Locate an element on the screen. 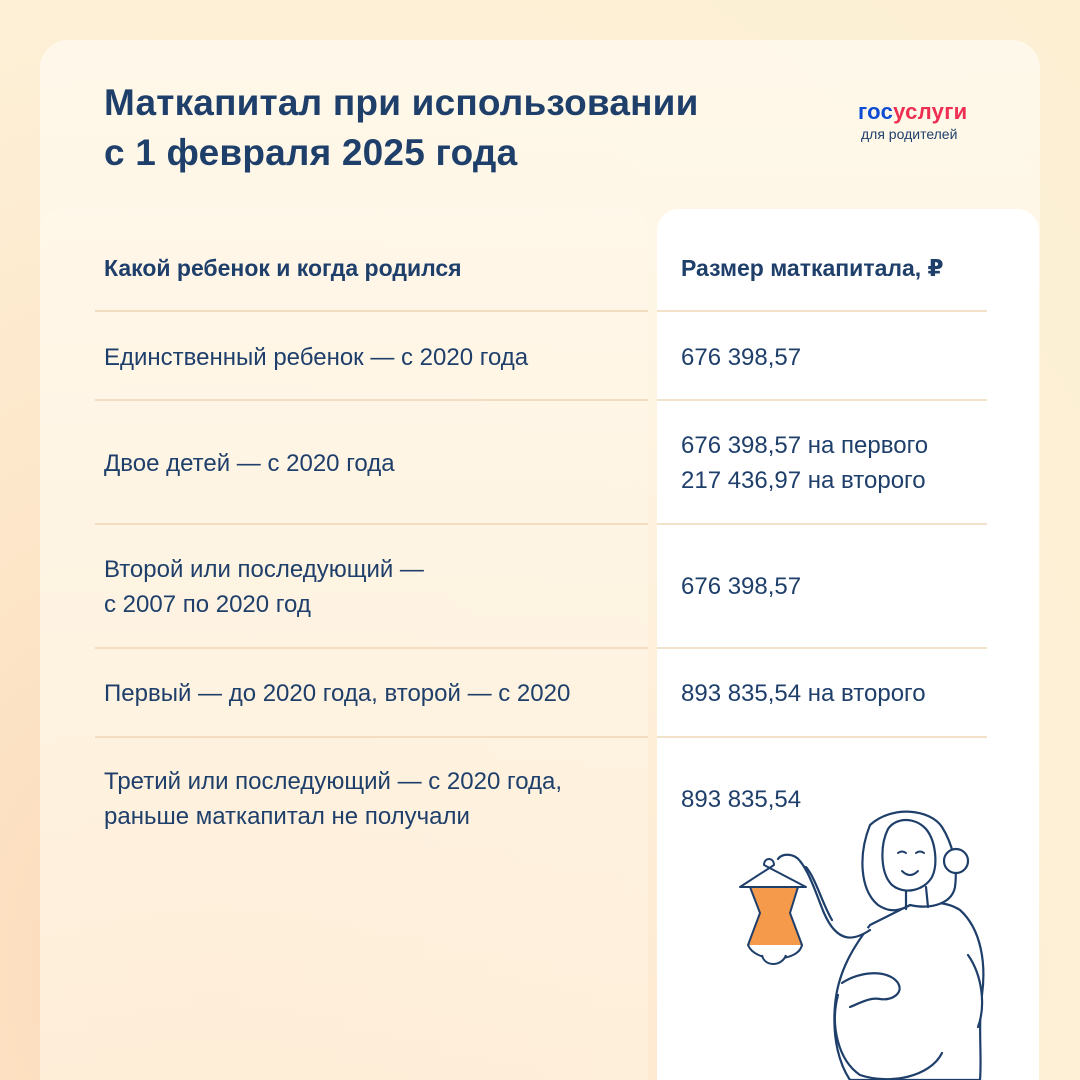 Image resolution: width=1080 pixels, height=1080 pixels. smile is located at coordinates (910, 873).